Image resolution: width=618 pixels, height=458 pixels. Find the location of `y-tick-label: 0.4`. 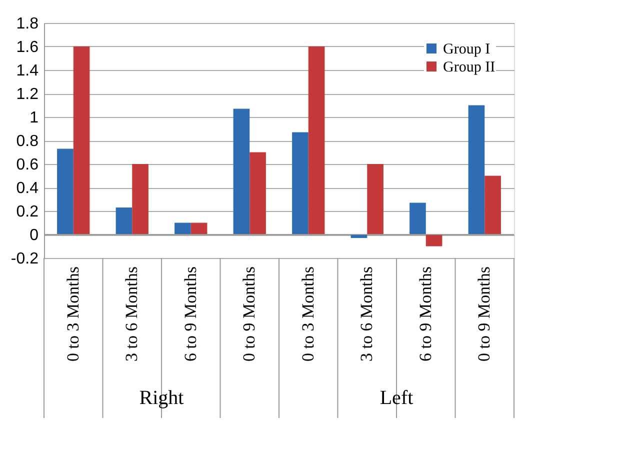

y-tick-label: 0.4 is located at coordinates (27, 188).